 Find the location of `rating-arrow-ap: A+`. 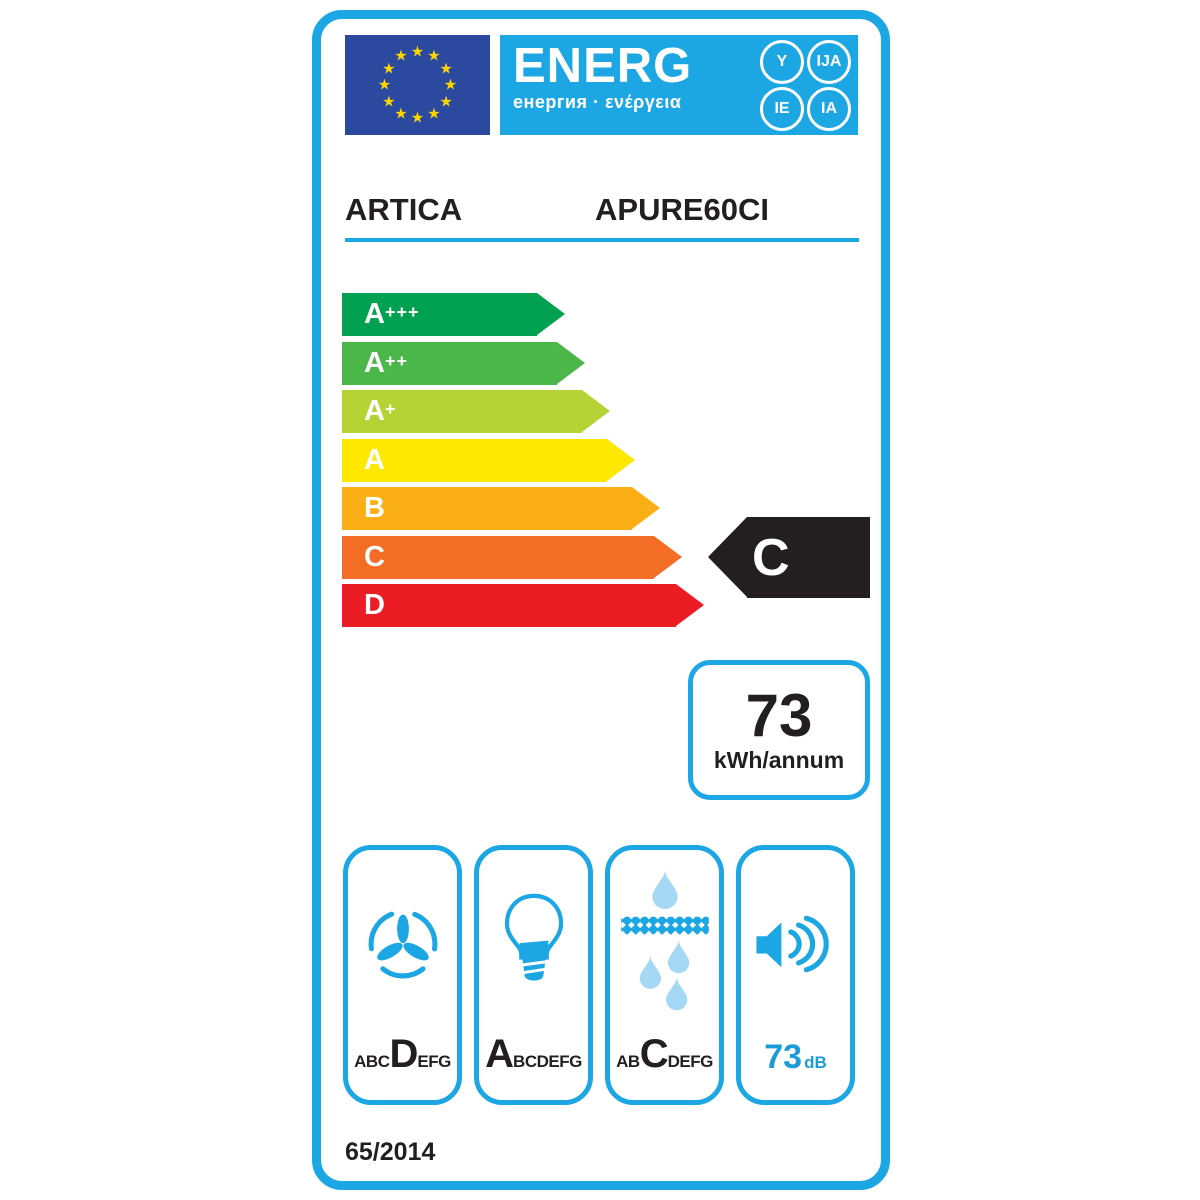

rating-arrow-ap: A+ is located at coordinates (523, 411).